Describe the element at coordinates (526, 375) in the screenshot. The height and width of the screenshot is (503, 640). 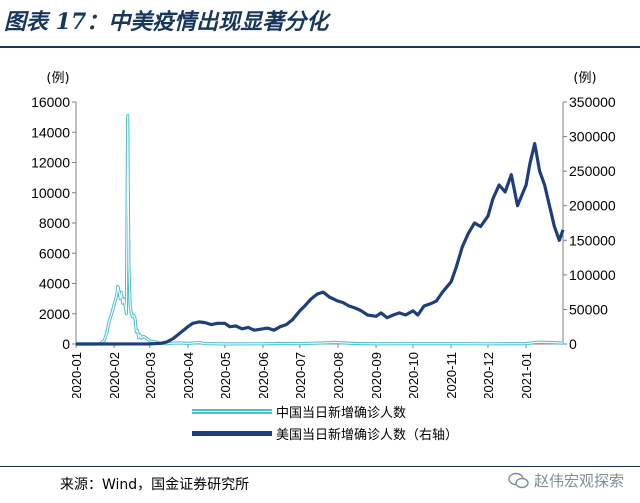
I see `x-tick-label: 2021-01` at that location.